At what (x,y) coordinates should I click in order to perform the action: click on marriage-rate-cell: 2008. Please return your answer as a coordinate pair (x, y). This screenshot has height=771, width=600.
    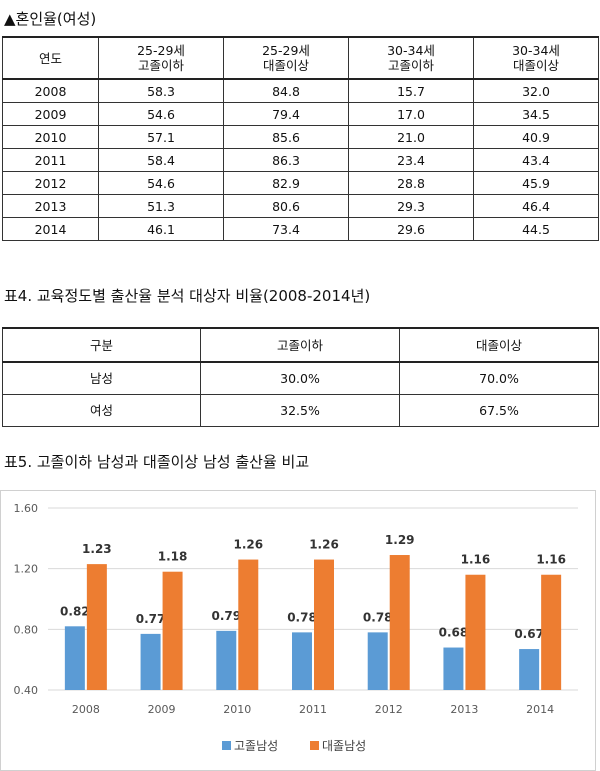
    Looking at the image, I should click on (50, 90).